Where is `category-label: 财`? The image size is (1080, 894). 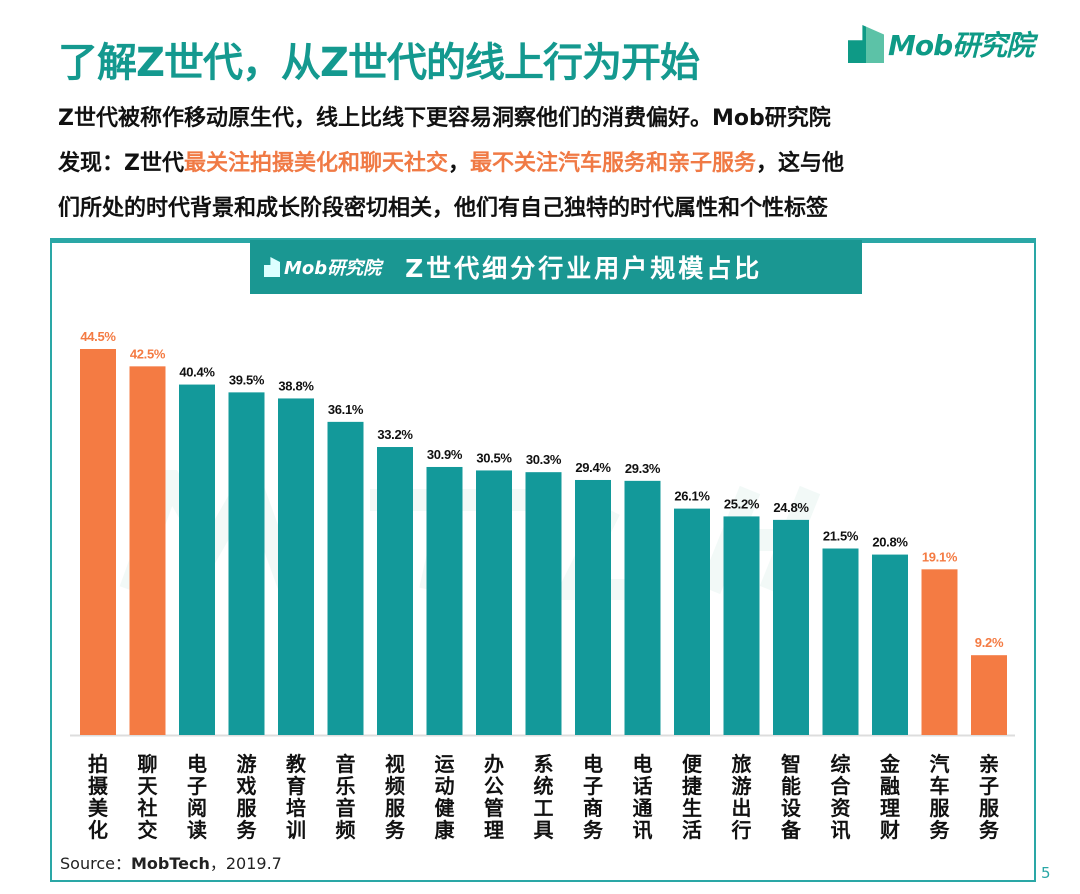
category-label: 财 is located at coordinates (890, 830).